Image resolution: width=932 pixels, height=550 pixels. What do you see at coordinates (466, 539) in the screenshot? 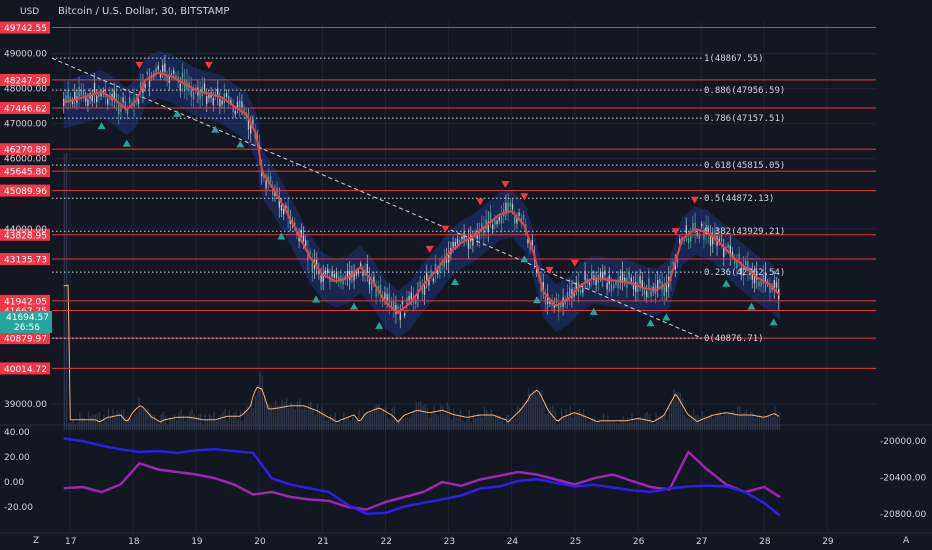
I see `time-axis: 17 18 19 20 21 22 23 24 25 26 27 28 29` at bounding box center [466, 539].